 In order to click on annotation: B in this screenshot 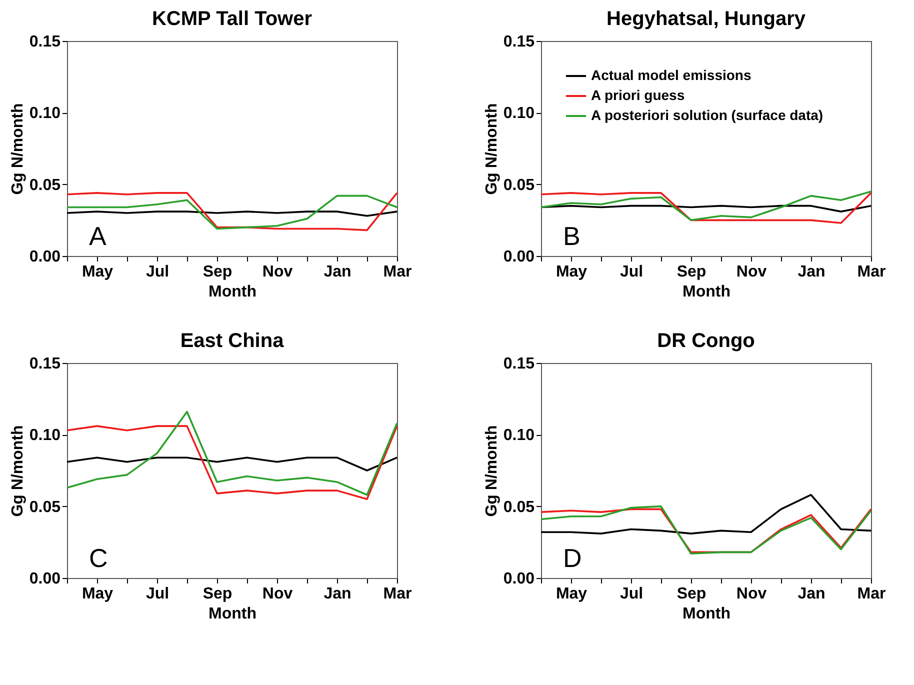, I will do `click(571, 236)`.